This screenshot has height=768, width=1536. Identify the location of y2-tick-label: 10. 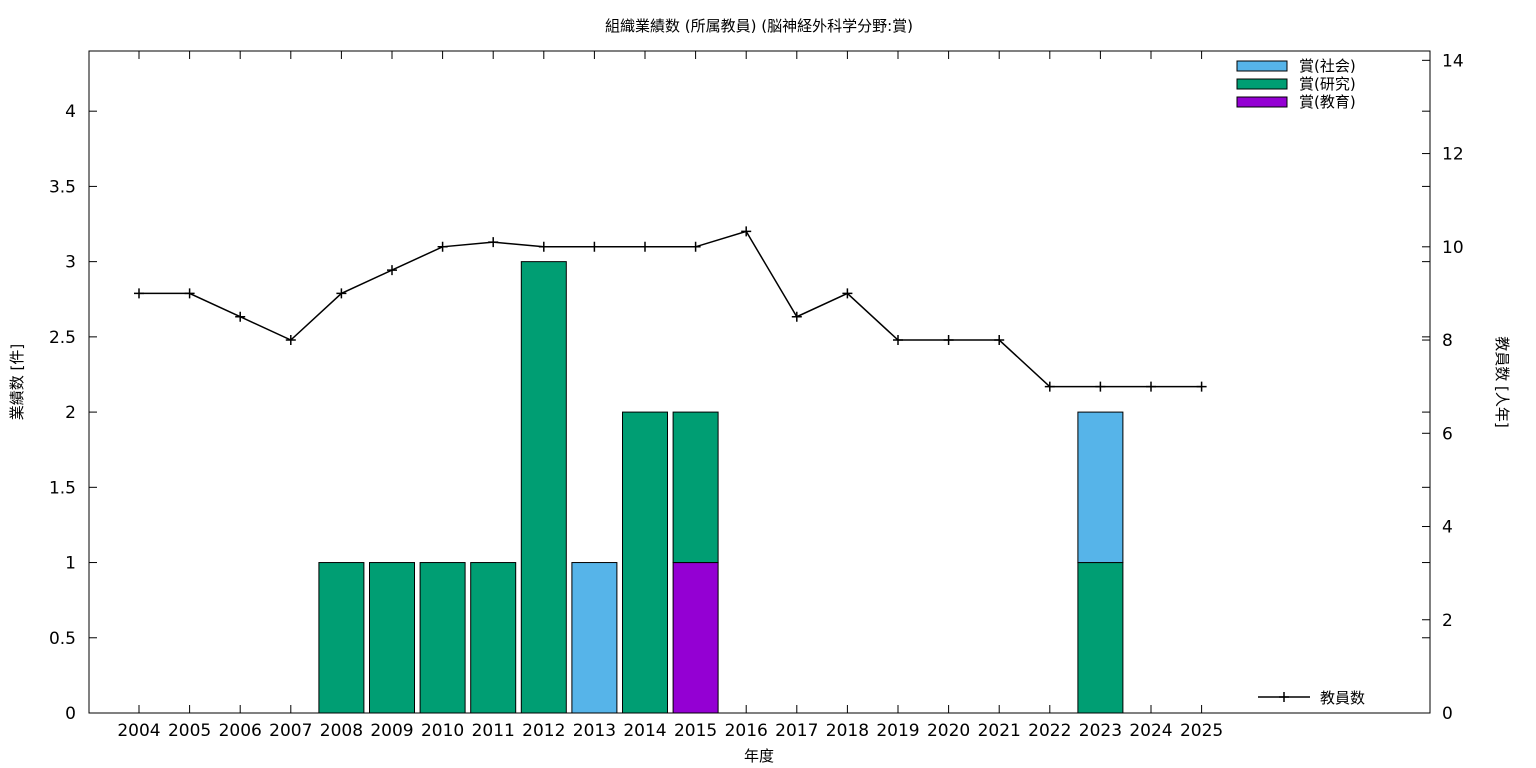
(1453, 248).